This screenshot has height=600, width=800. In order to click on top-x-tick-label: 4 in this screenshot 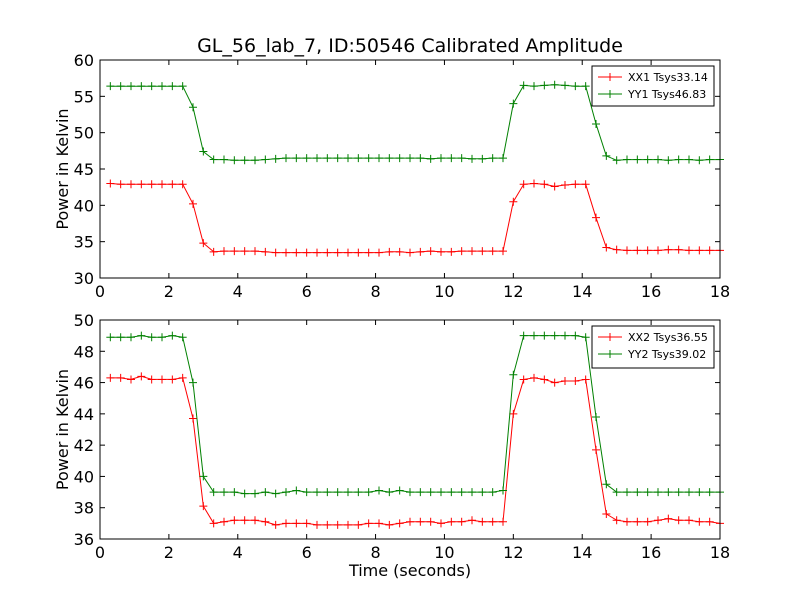, I will do `click(238, 291)`.